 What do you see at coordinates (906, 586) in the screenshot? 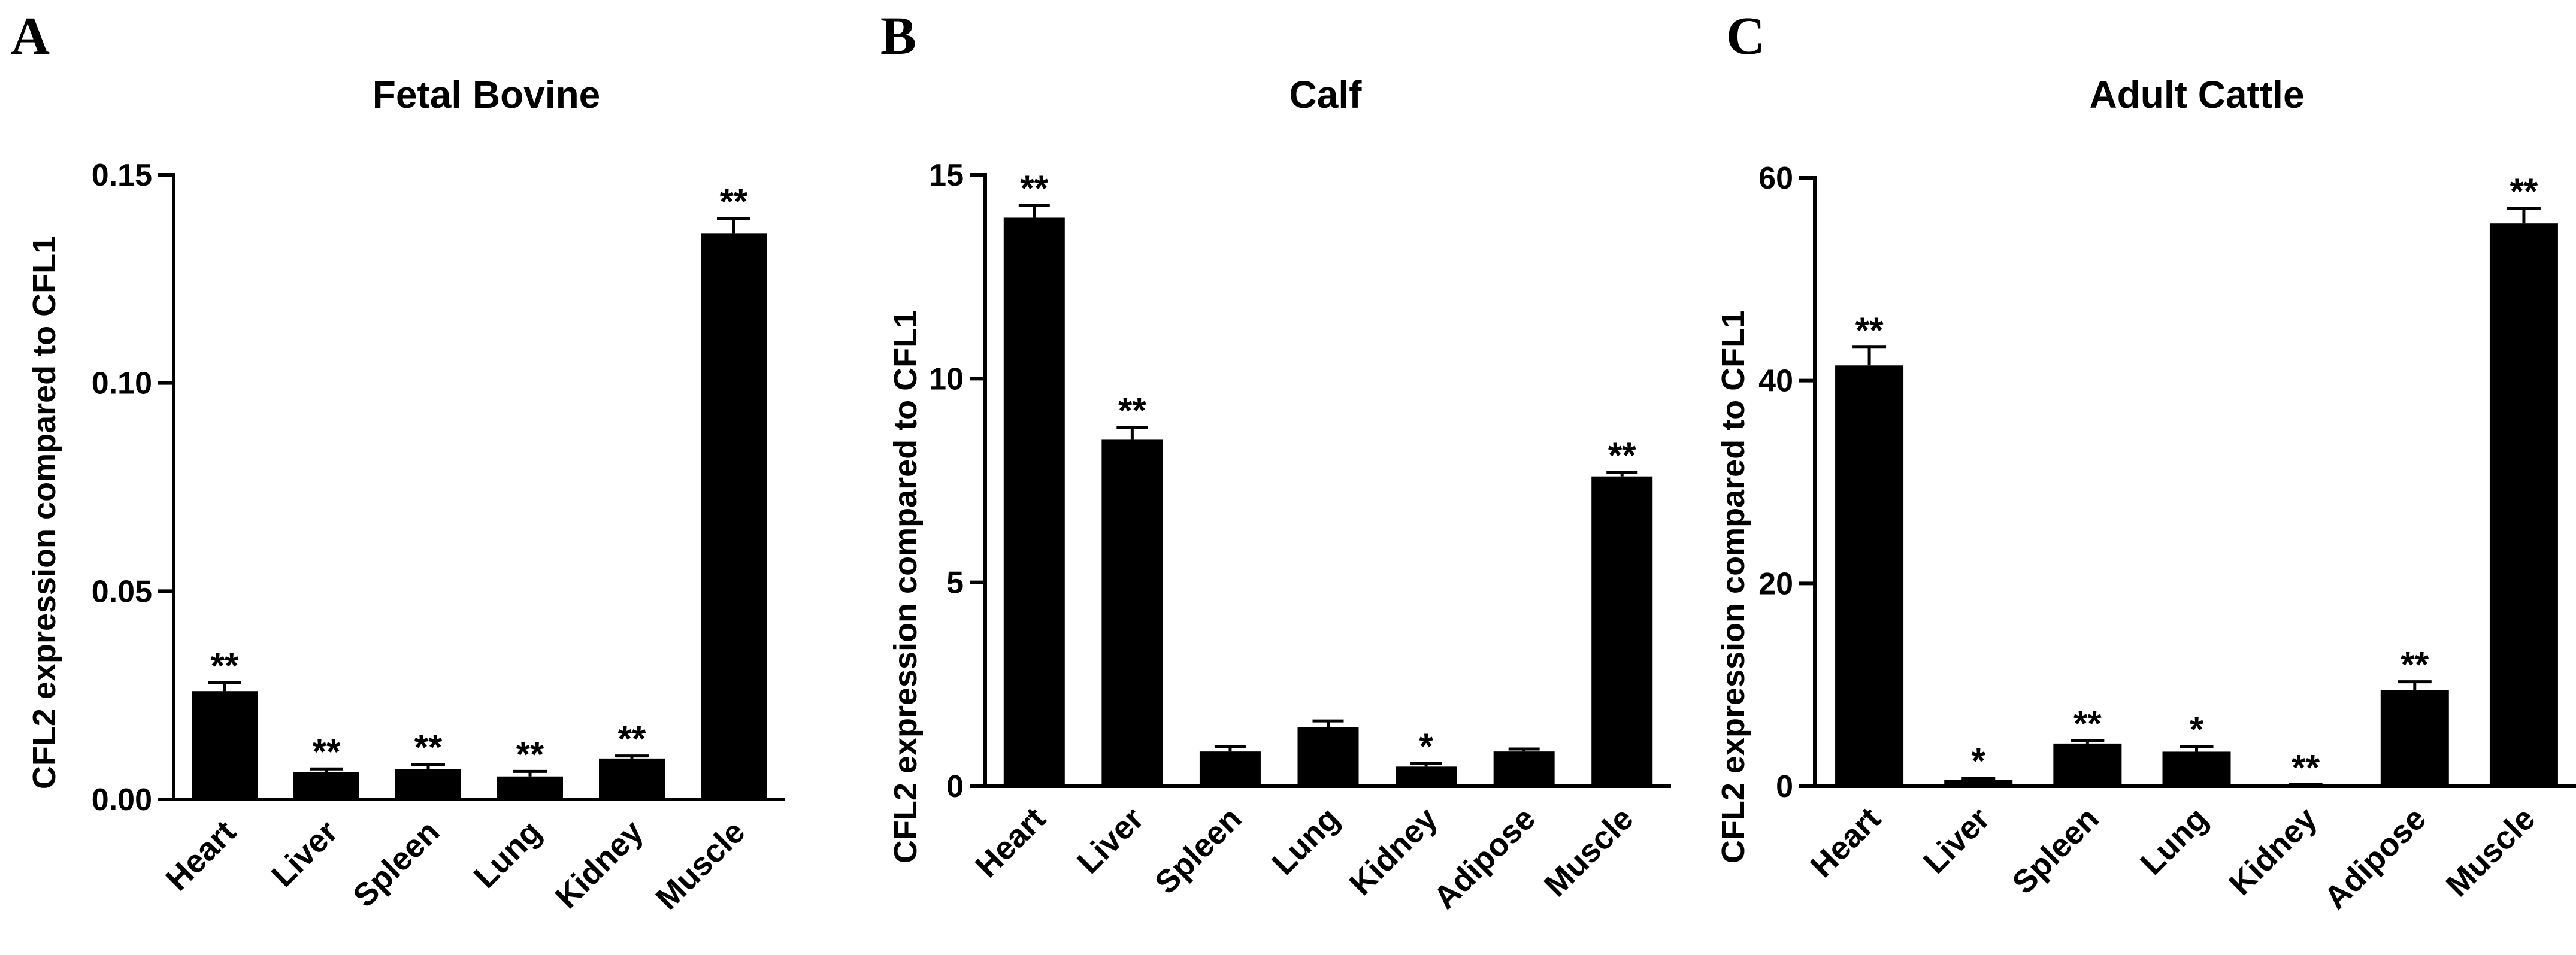
I see `panel-b-ylabel: CFL2 expression compared to CFL1` at bounding box center [906, 586].